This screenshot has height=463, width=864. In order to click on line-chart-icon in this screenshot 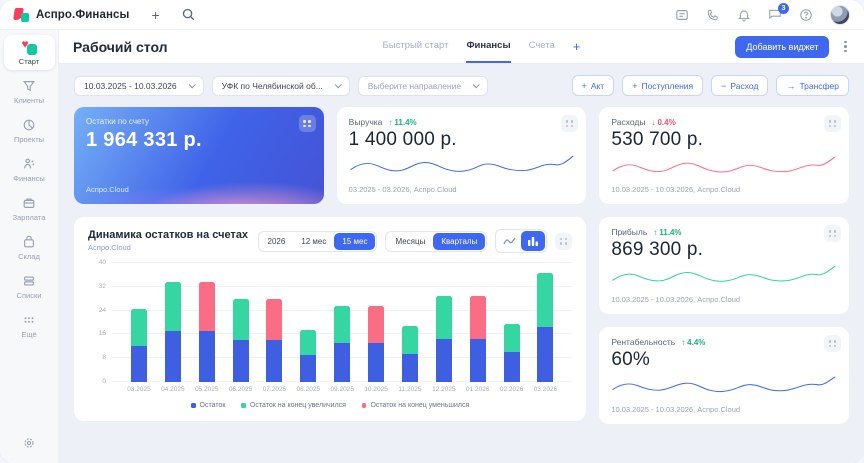, I will do `click(509, 241)`.